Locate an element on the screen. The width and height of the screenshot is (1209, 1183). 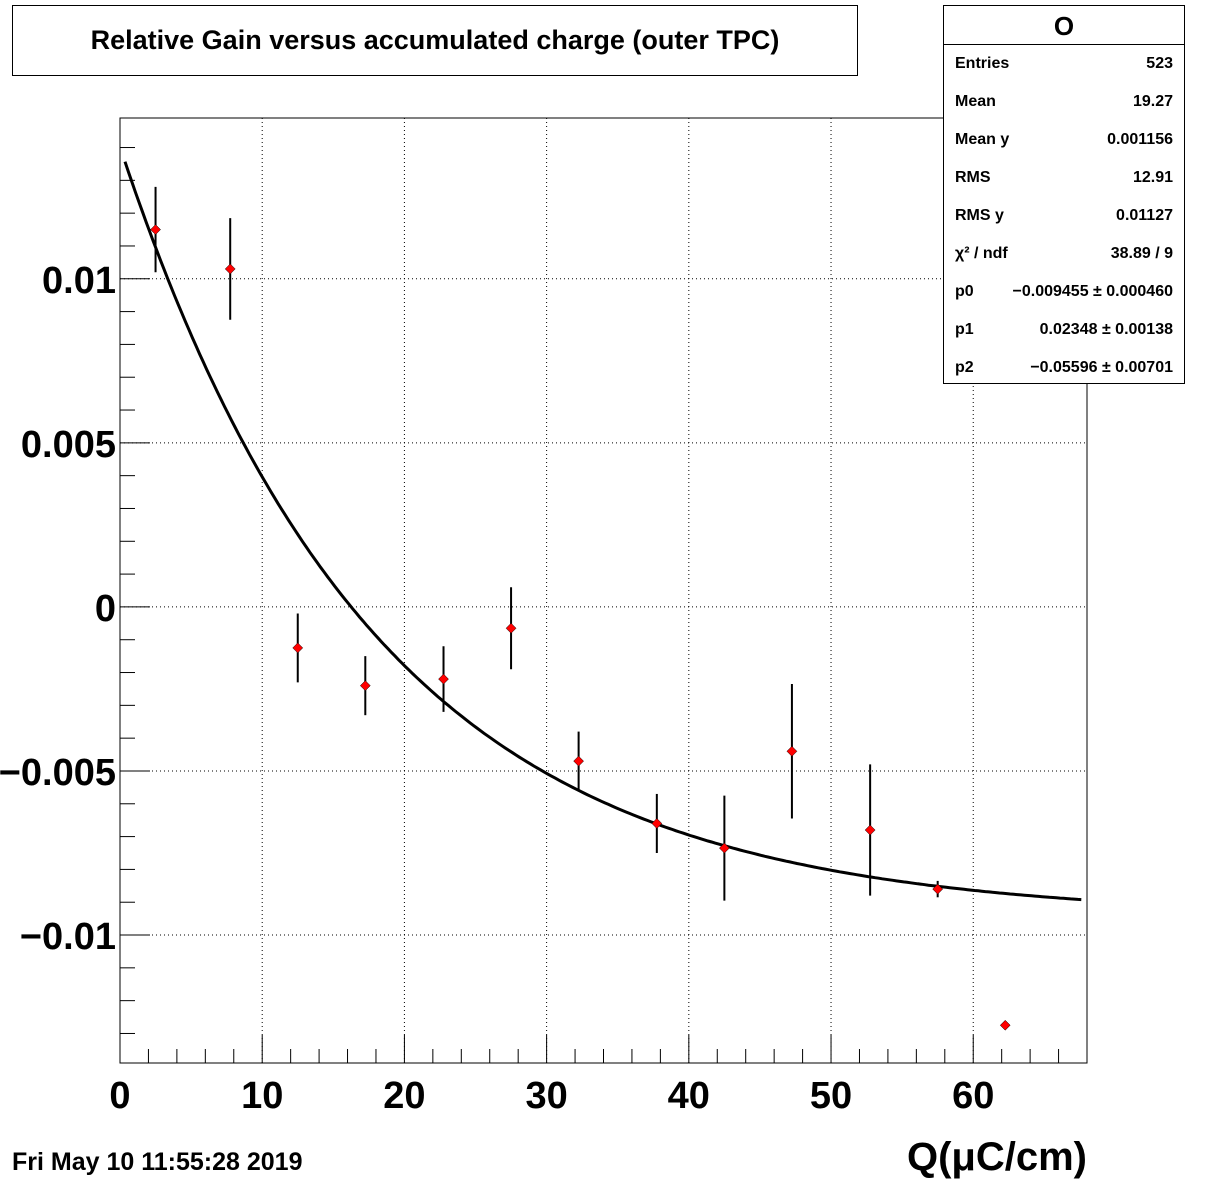
stats-label: Mean is located at coordinates (975, 101).